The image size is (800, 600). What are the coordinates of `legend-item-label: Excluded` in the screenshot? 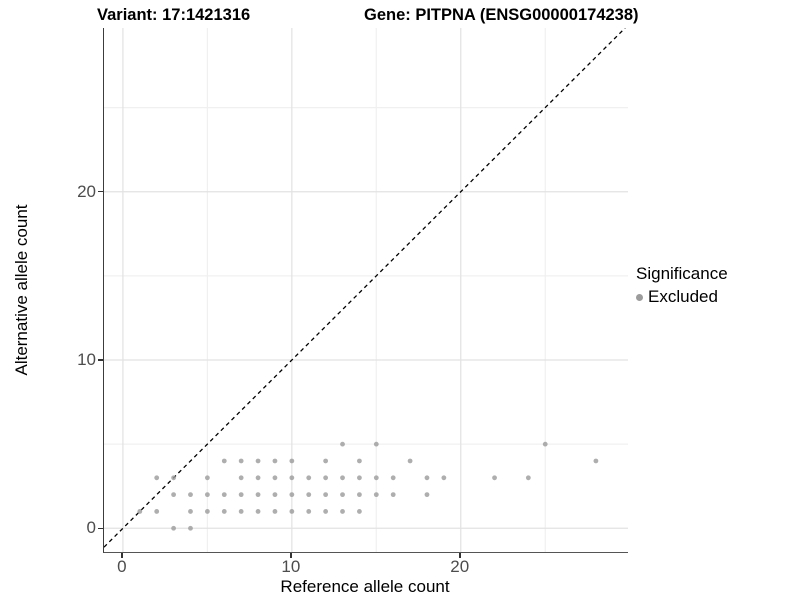 It's located at (683, 296).